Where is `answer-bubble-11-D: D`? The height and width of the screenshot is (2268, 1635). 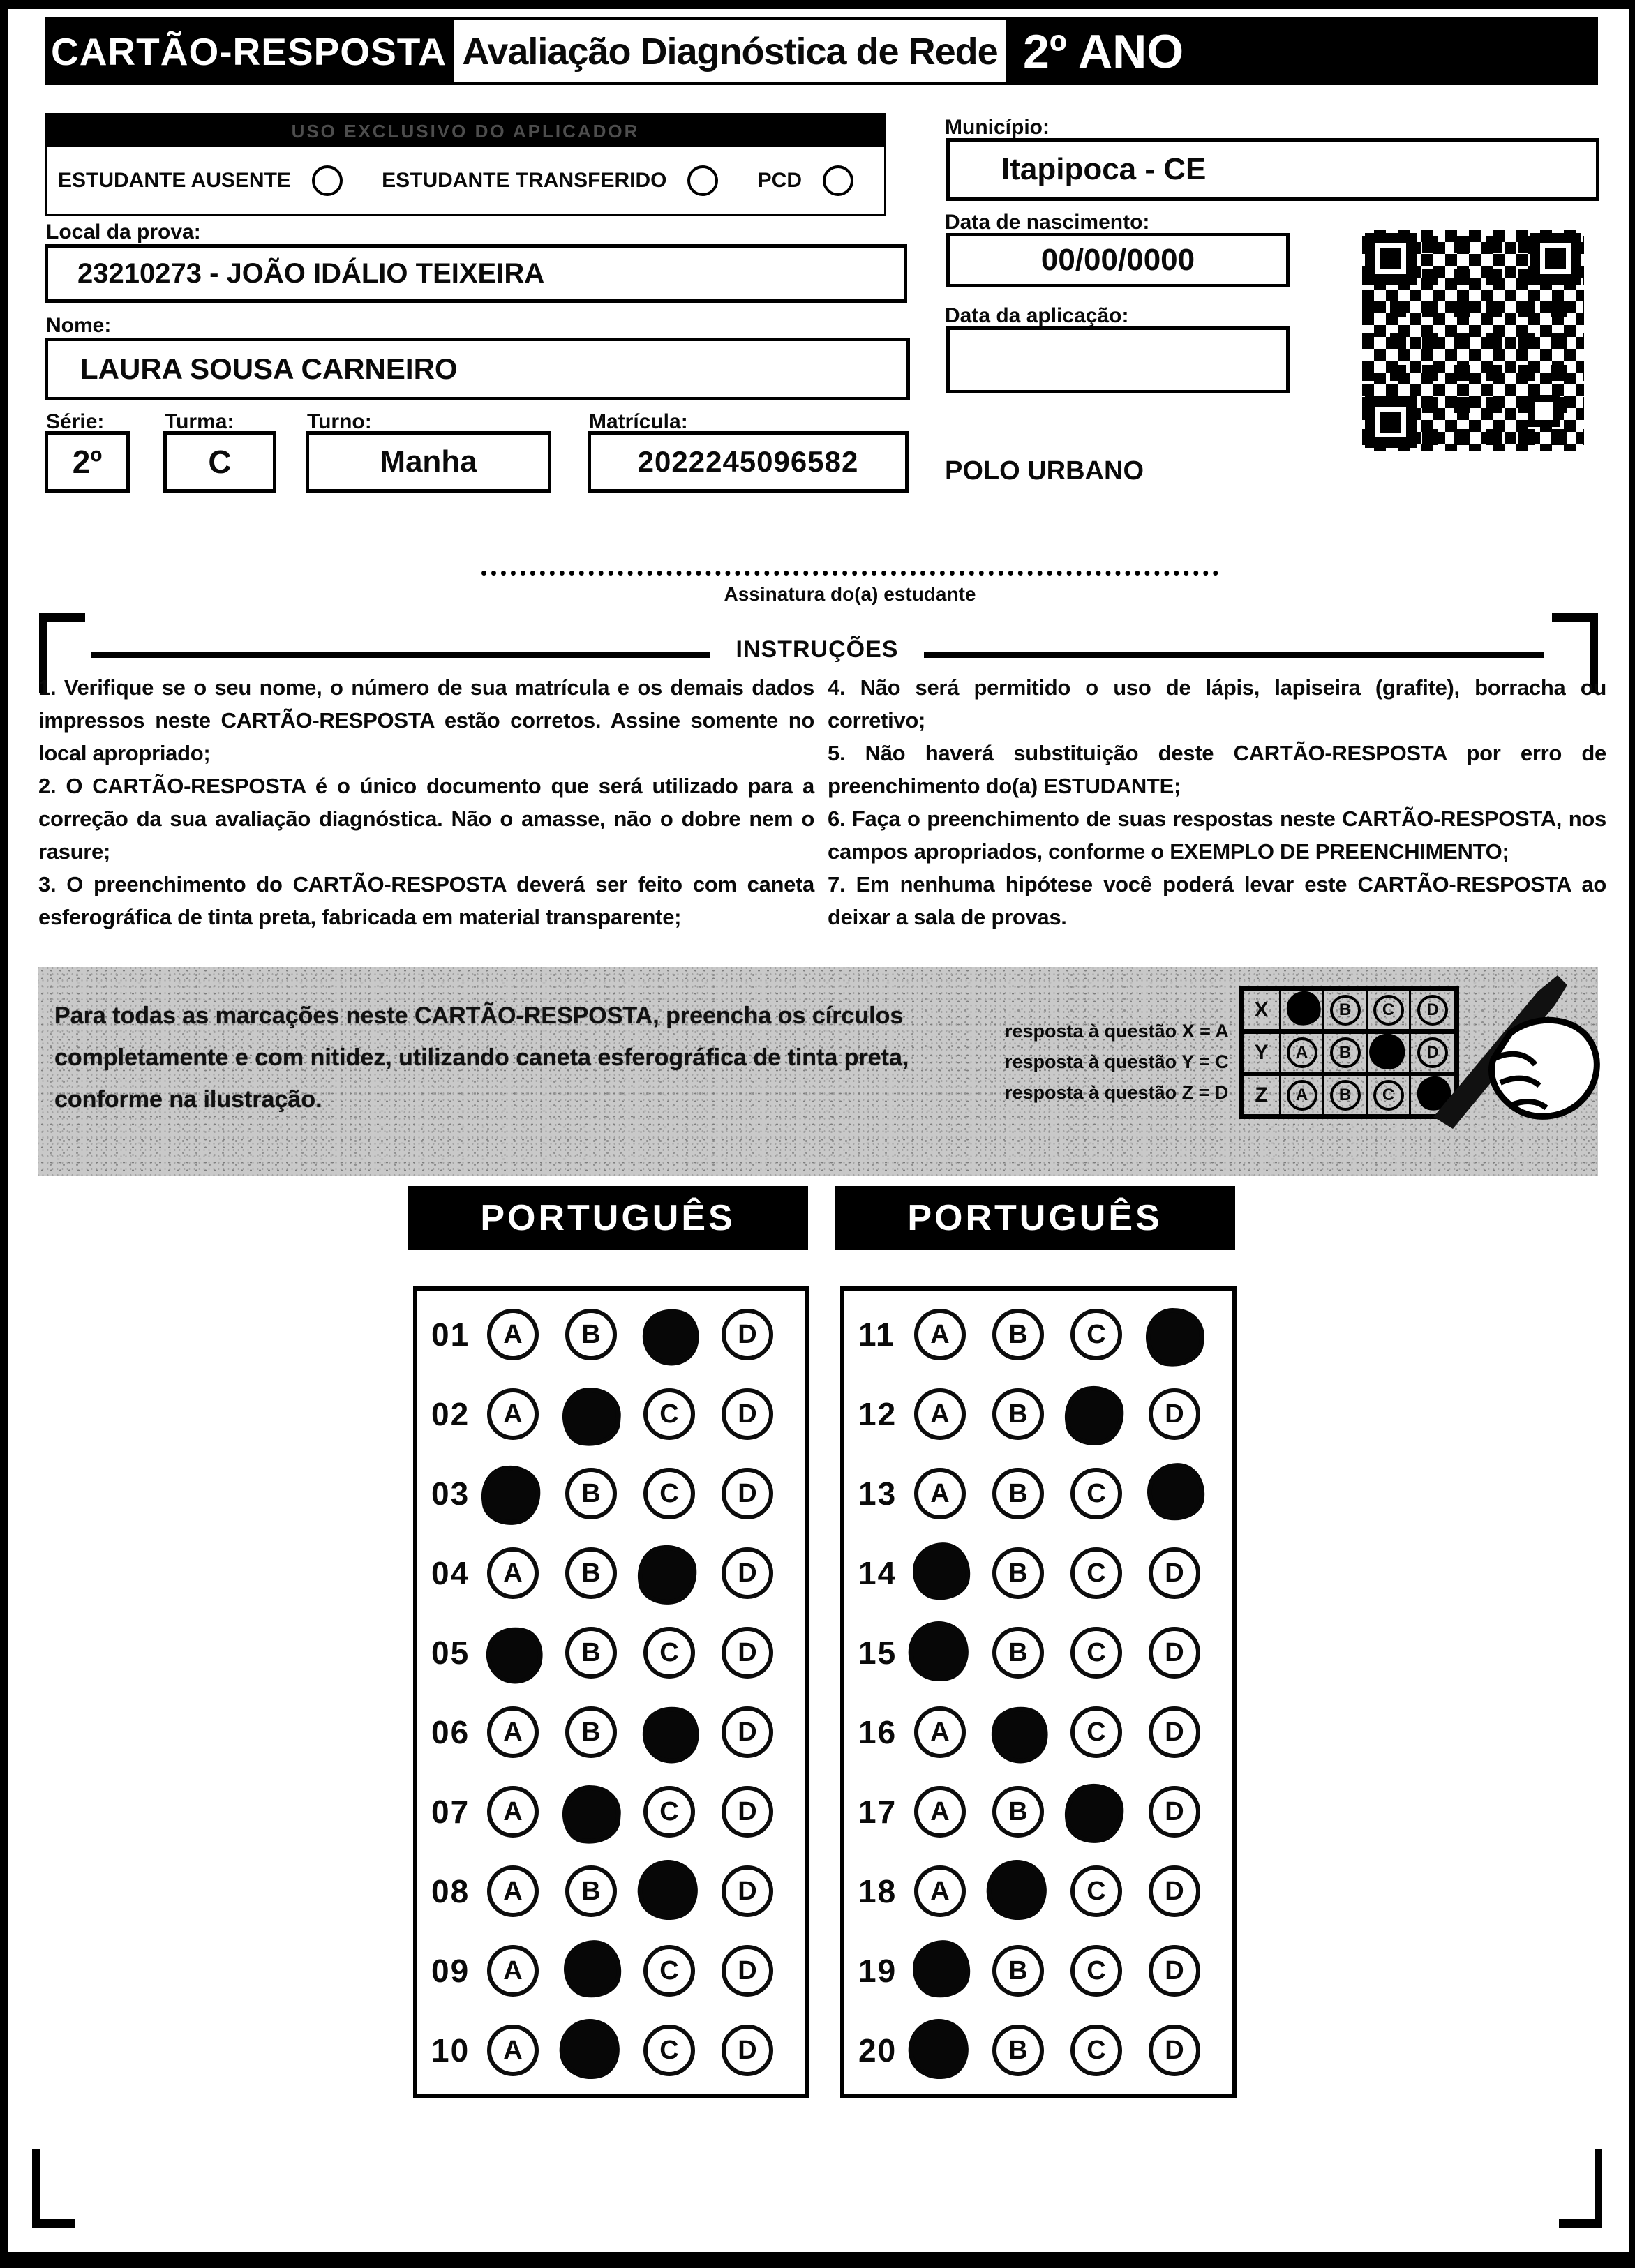
answer-bubble-11-D: D is located at coordinates (1176, 1337).